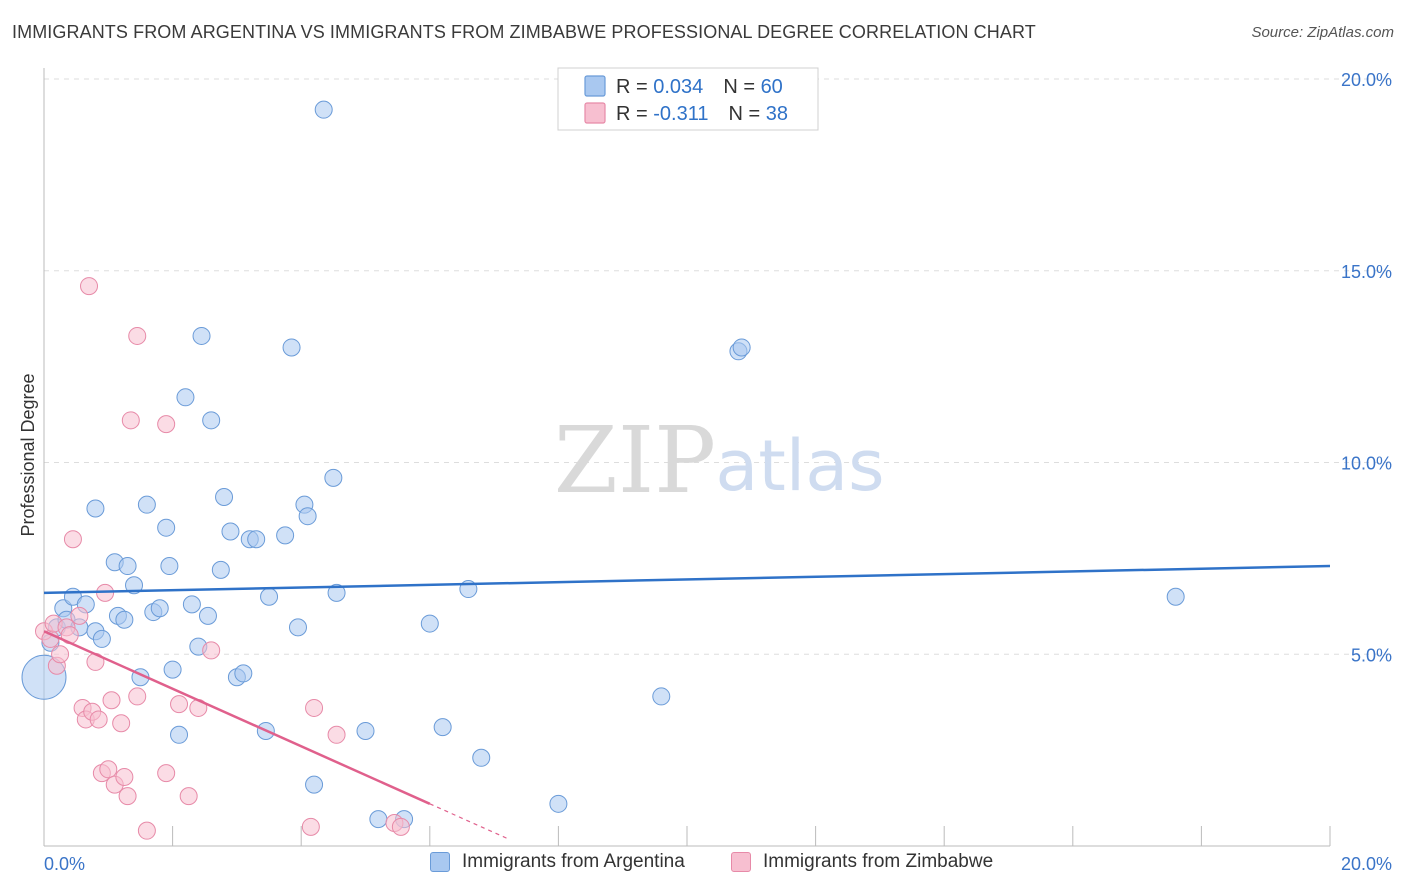 The width and height of the screenshot is (1406, 892). I want to click on zimbabwe-trend-line, so click(237, 717).